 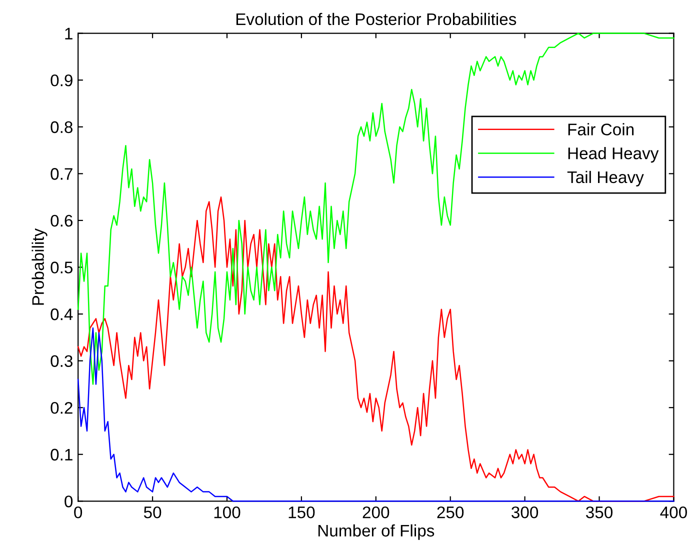 I want to click on x-tick-label: 50, so click(x=153, y=512).